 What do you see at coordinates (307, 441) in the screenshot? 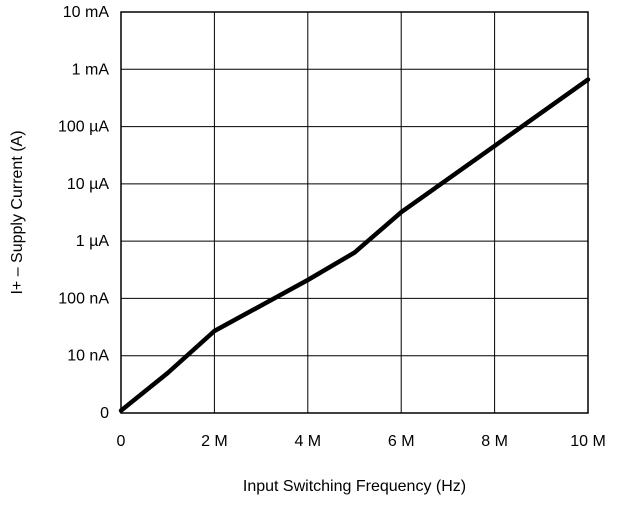
I see `x-tick-label: 4 M` at bounding box center [307, 441].